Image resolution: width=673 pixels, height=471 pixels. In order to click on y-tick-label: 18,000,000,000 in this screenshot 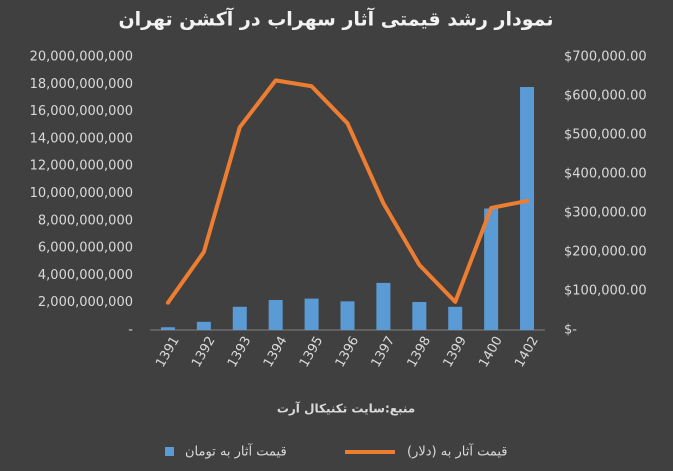, I will do `click(81, 84)`.